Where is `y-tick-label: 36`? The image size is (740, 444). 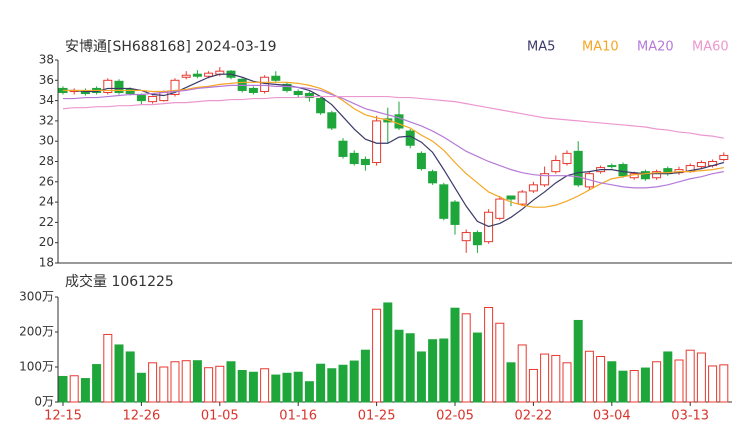
y-tick-label: 36 is located at coordinates (46, 80).